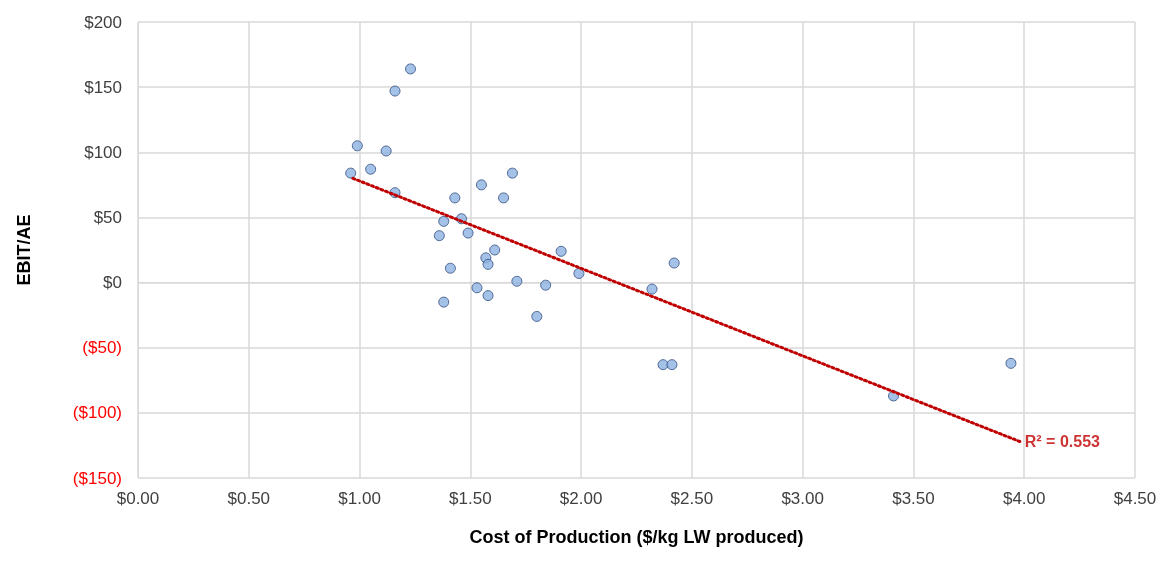 The width and height of the screenshot is (1162, 576). I want to click on x-tick-label: $4.00, so click(1024, 498).